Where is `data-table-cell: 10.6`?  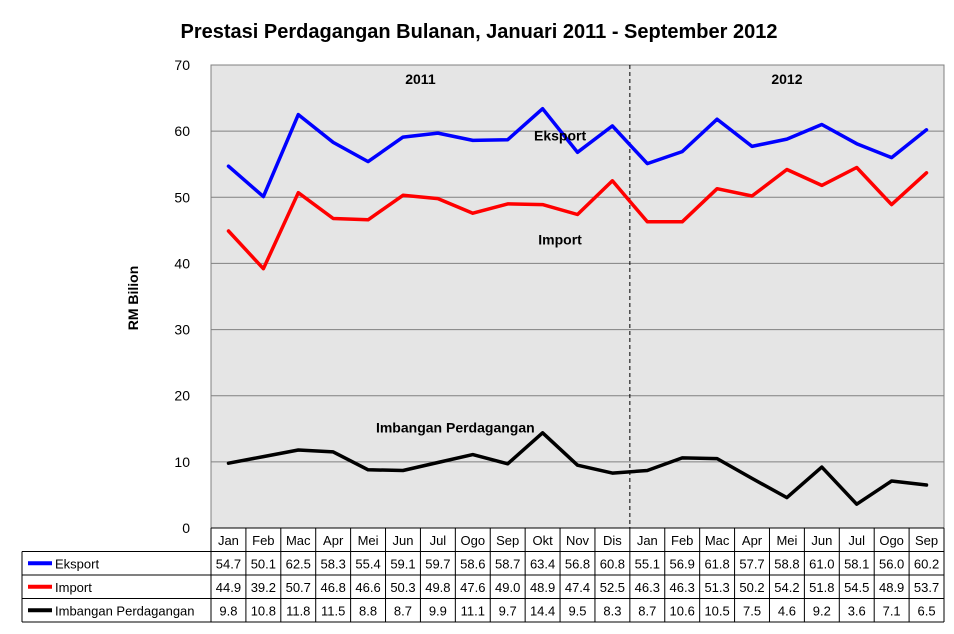
data-table-cell: 10.6 is located at coordinates (682, 610).